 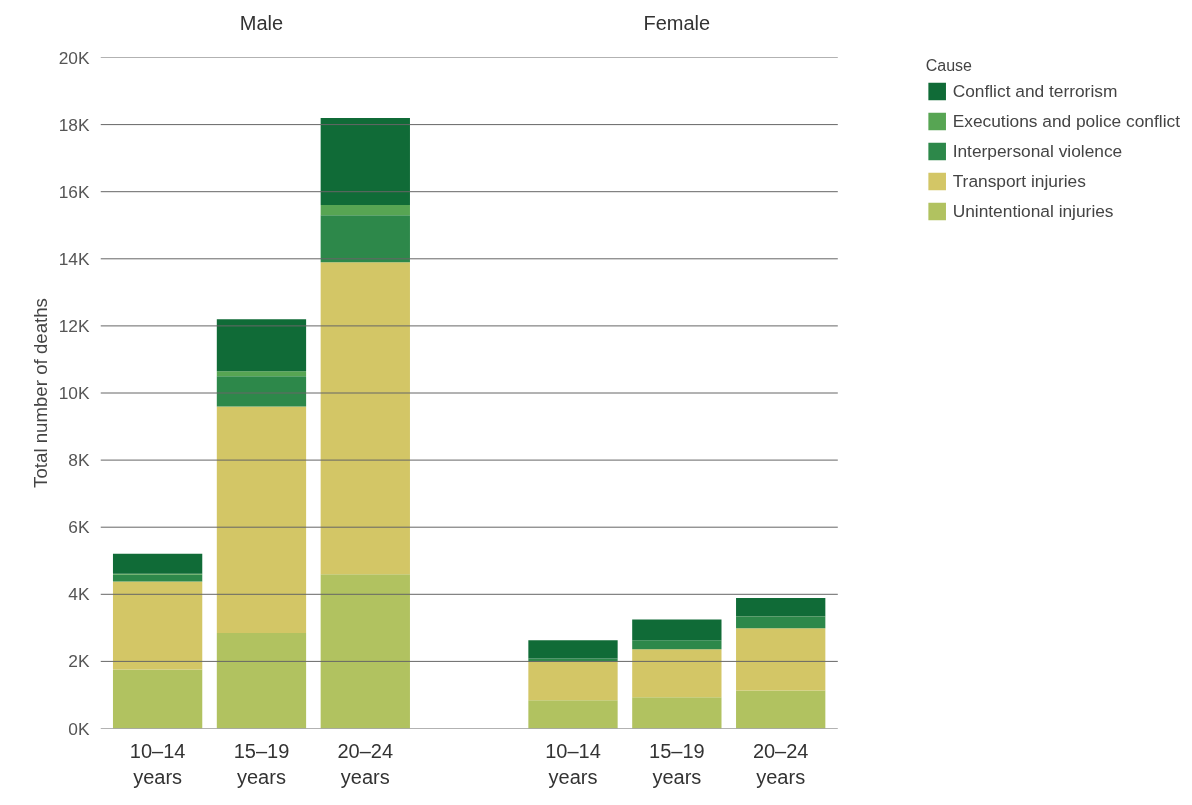 I want to click on legend-label: Conflict and terrorism, so click(x=1035, y=91).